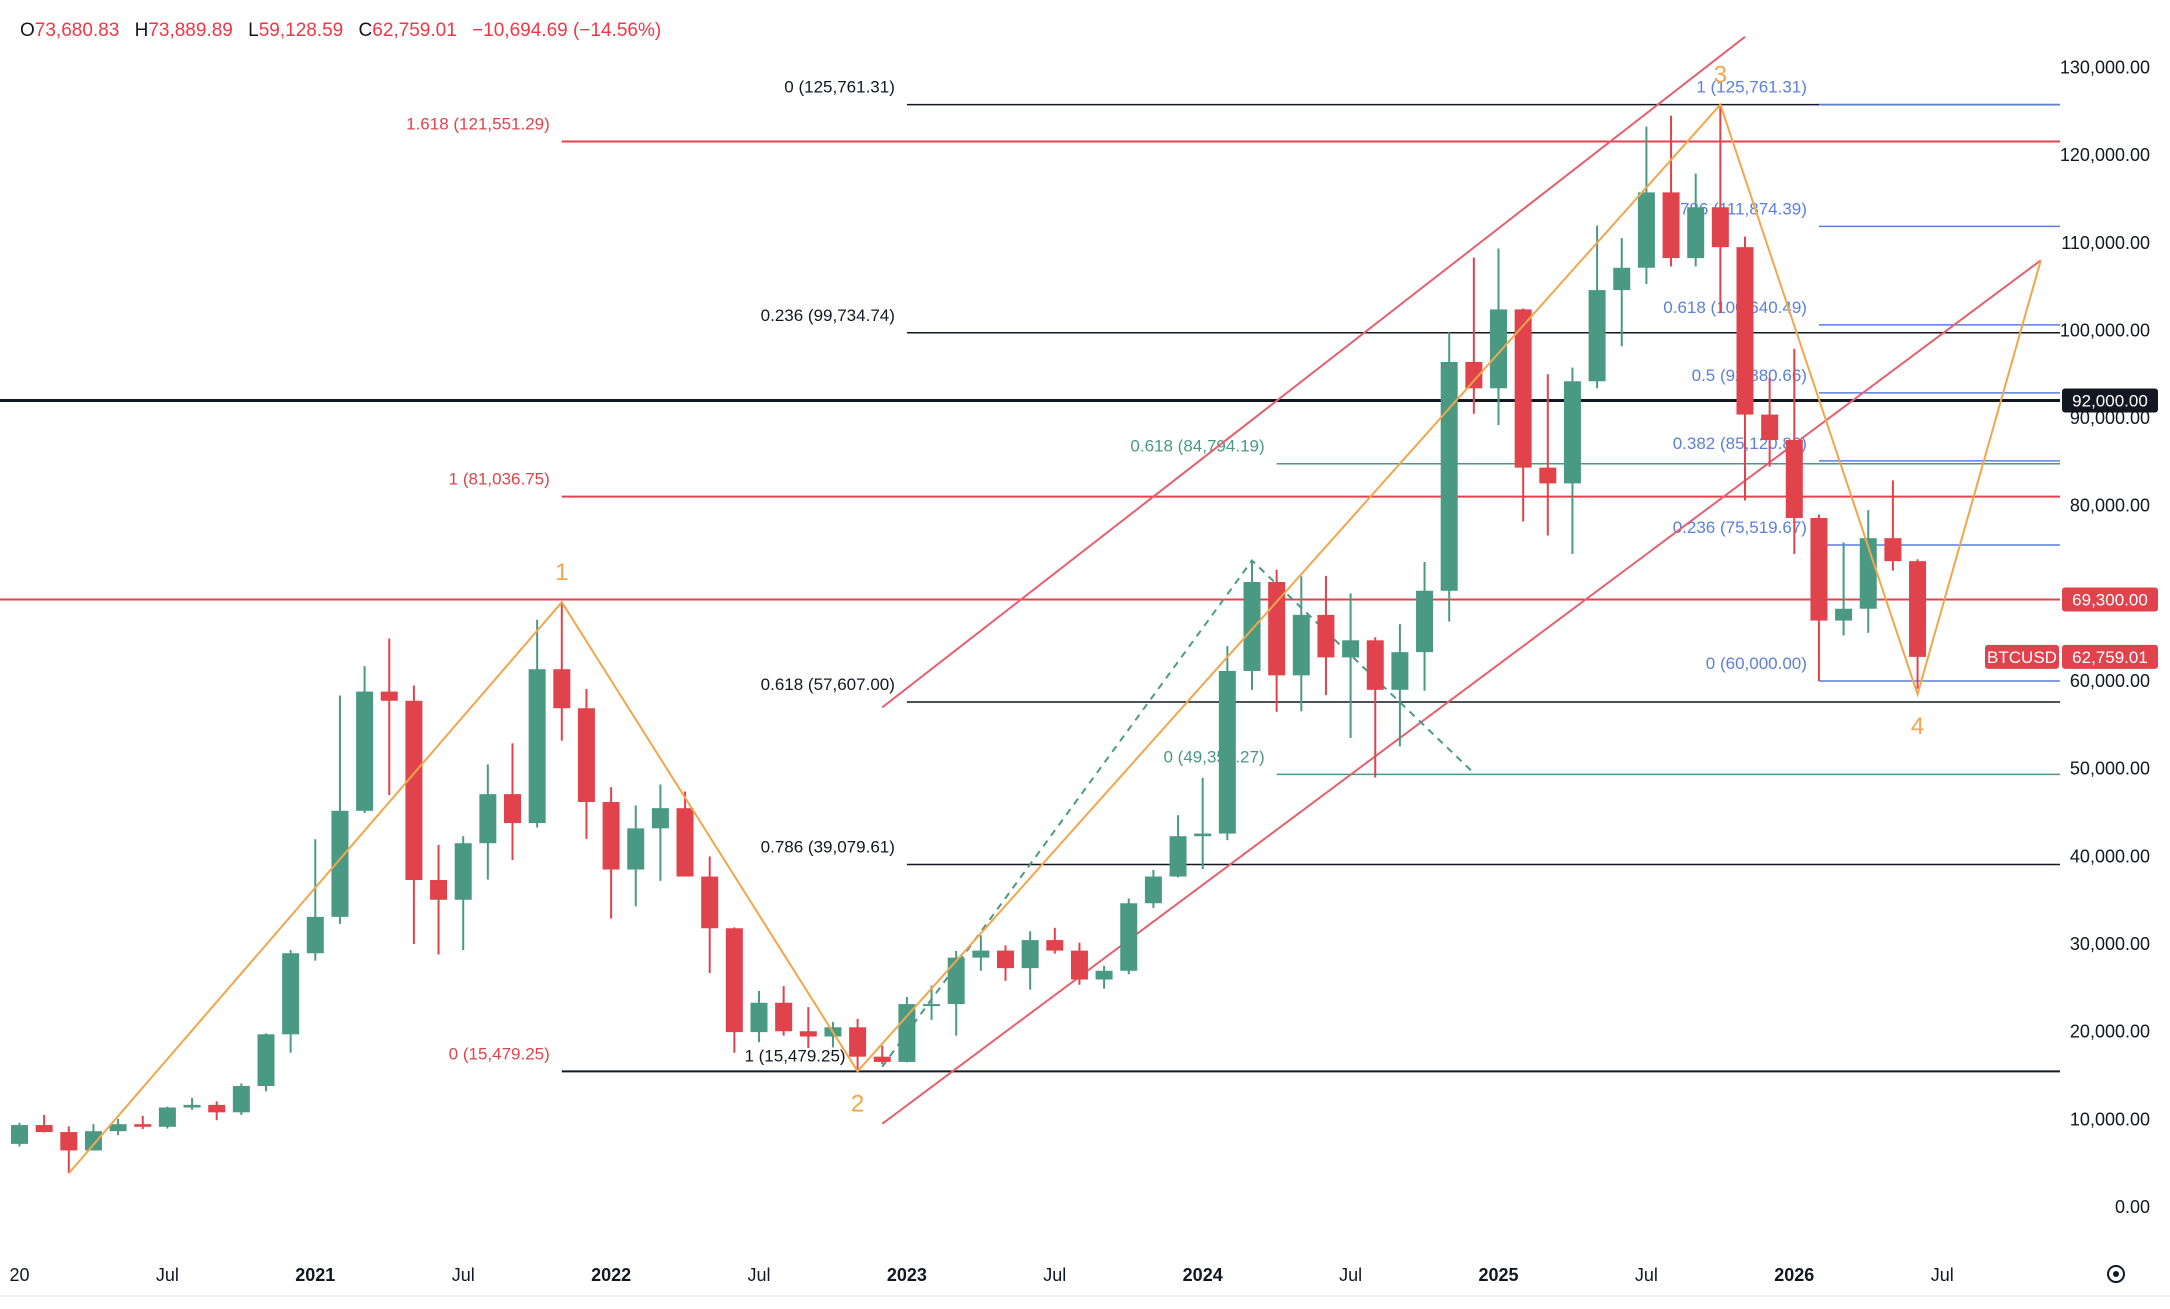  Describe the element at coordinates (365, 30) in the screenshot. I see `close-label: C` at that location.